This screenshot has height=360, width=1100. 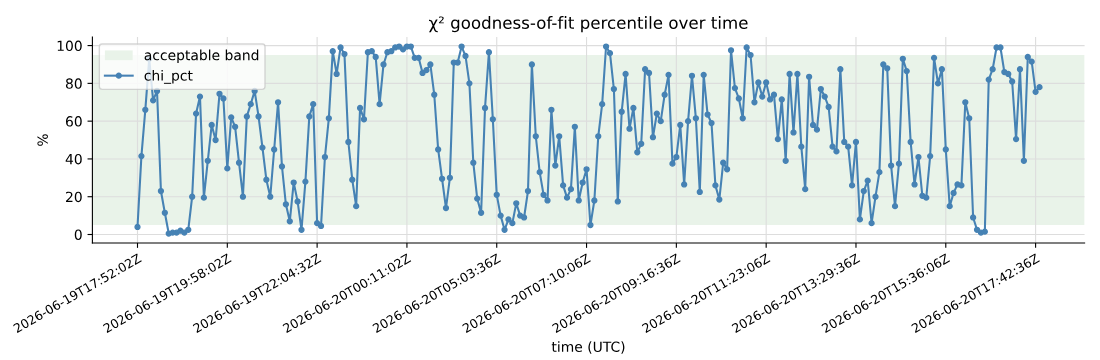 I want to click on y-tick-label: 100, so click(x=69, y=46).